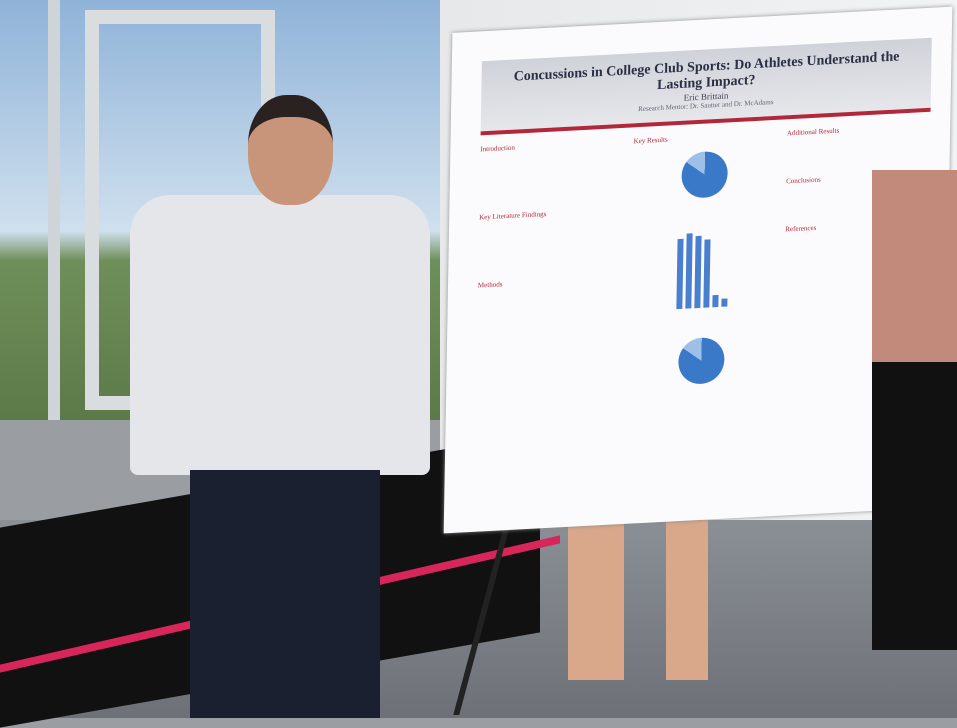 The width and height of the screenshot is (957, 728). What do you see at coordinates (513, 215) in the screenshot?
I see `section-heading: Key Literature Findings` at bounding box center [513, 215].